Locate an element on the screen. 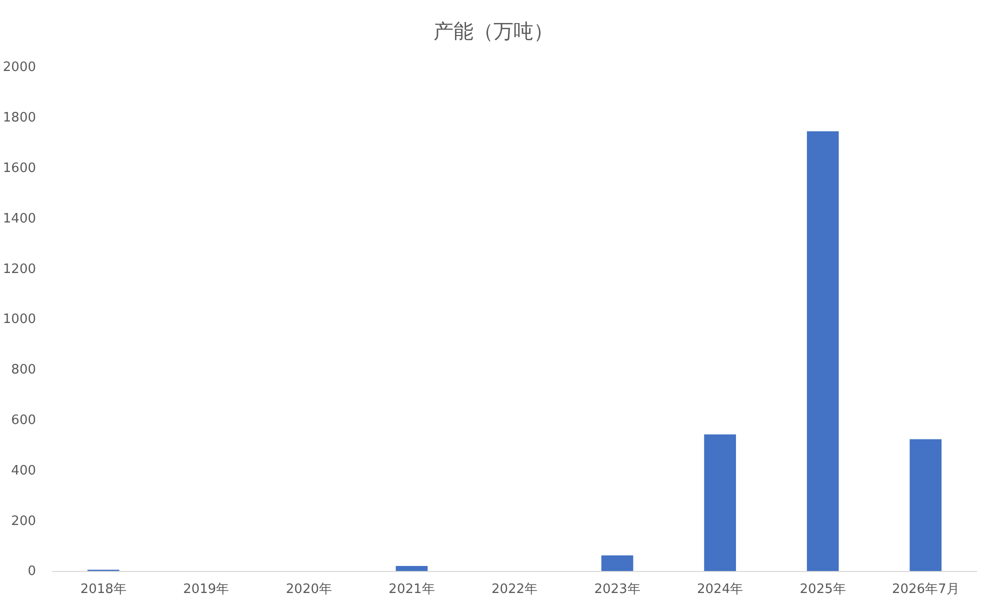 This screenshot has height=606, width=987. y-tick-label: 600 is located at coordinates (23, 420).